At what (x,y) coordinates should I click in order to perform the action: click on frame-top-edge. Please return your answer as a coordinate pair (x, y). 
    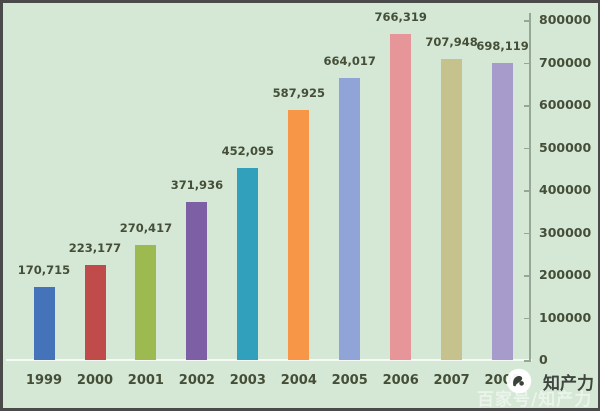
    Looking at the image, I should click on (300, 1).